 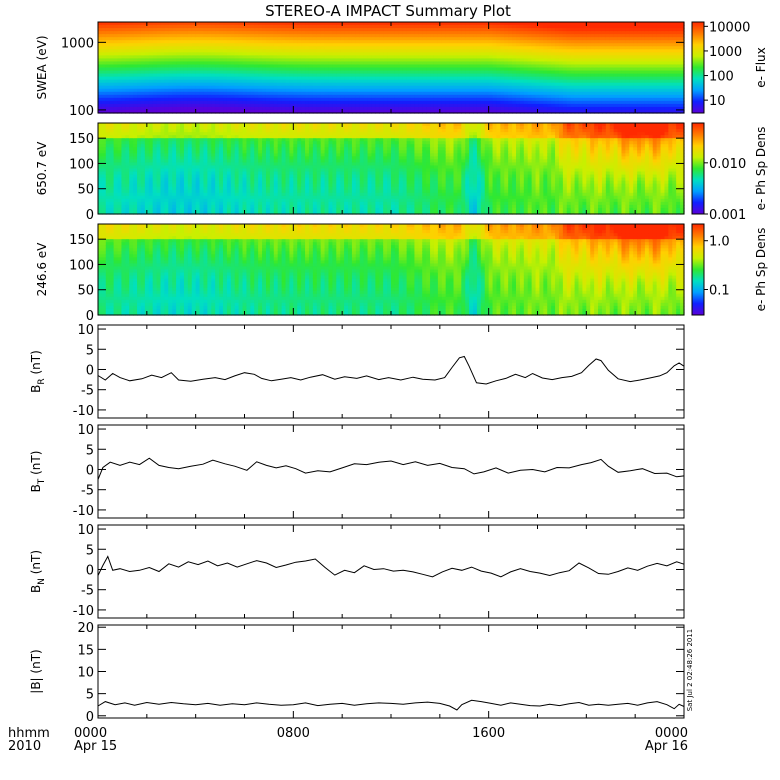 What do you see at coordinates (357, 673) in the screenshot?
I see `panel-bmag: 0 5 10 15 20 |B| (nT)` at bounding box center [357, 673].